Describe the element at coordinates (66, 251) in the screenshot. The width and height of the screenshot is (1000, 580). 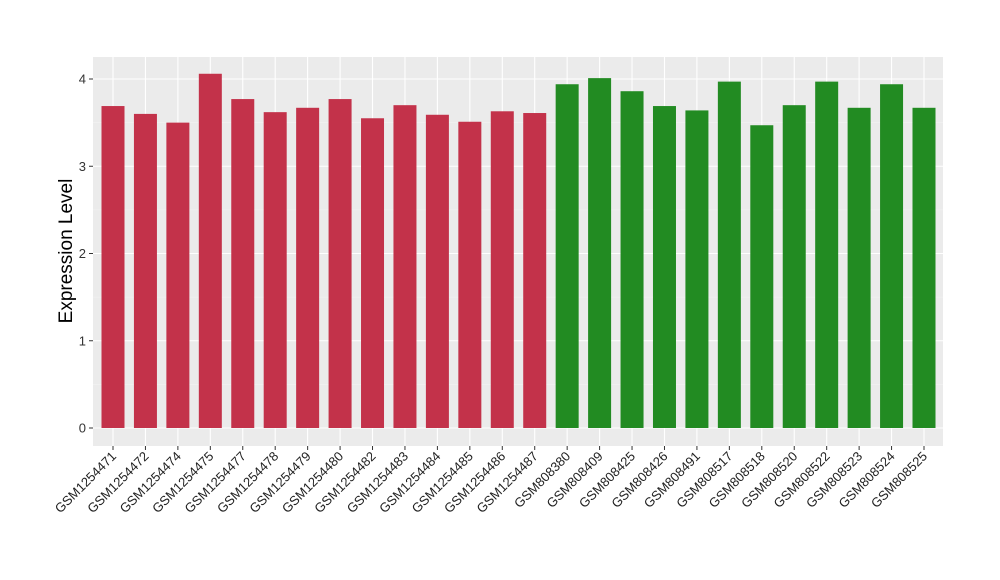
I see `y-axis-label: Expression Level` at that location.